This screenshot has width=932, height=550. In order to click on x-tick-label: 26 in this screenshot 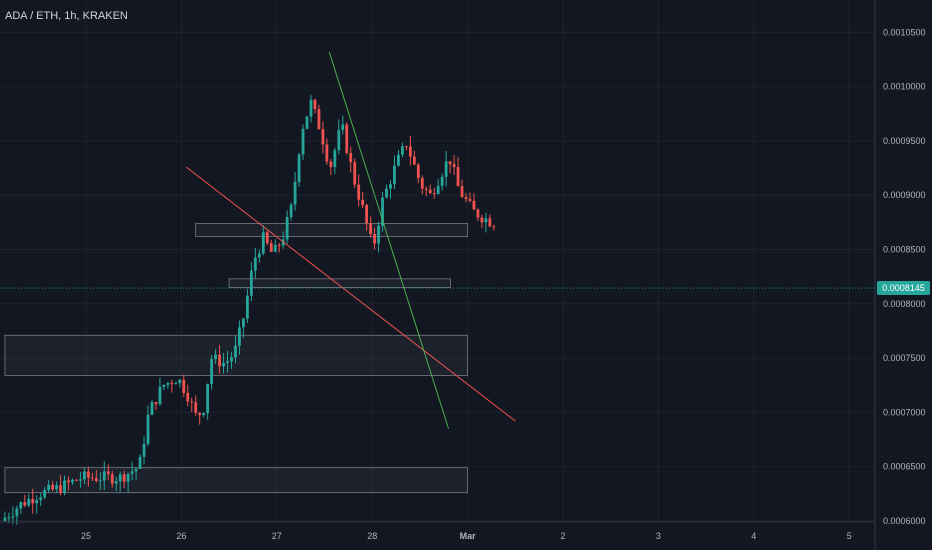, I will do `click(181, 536)`.